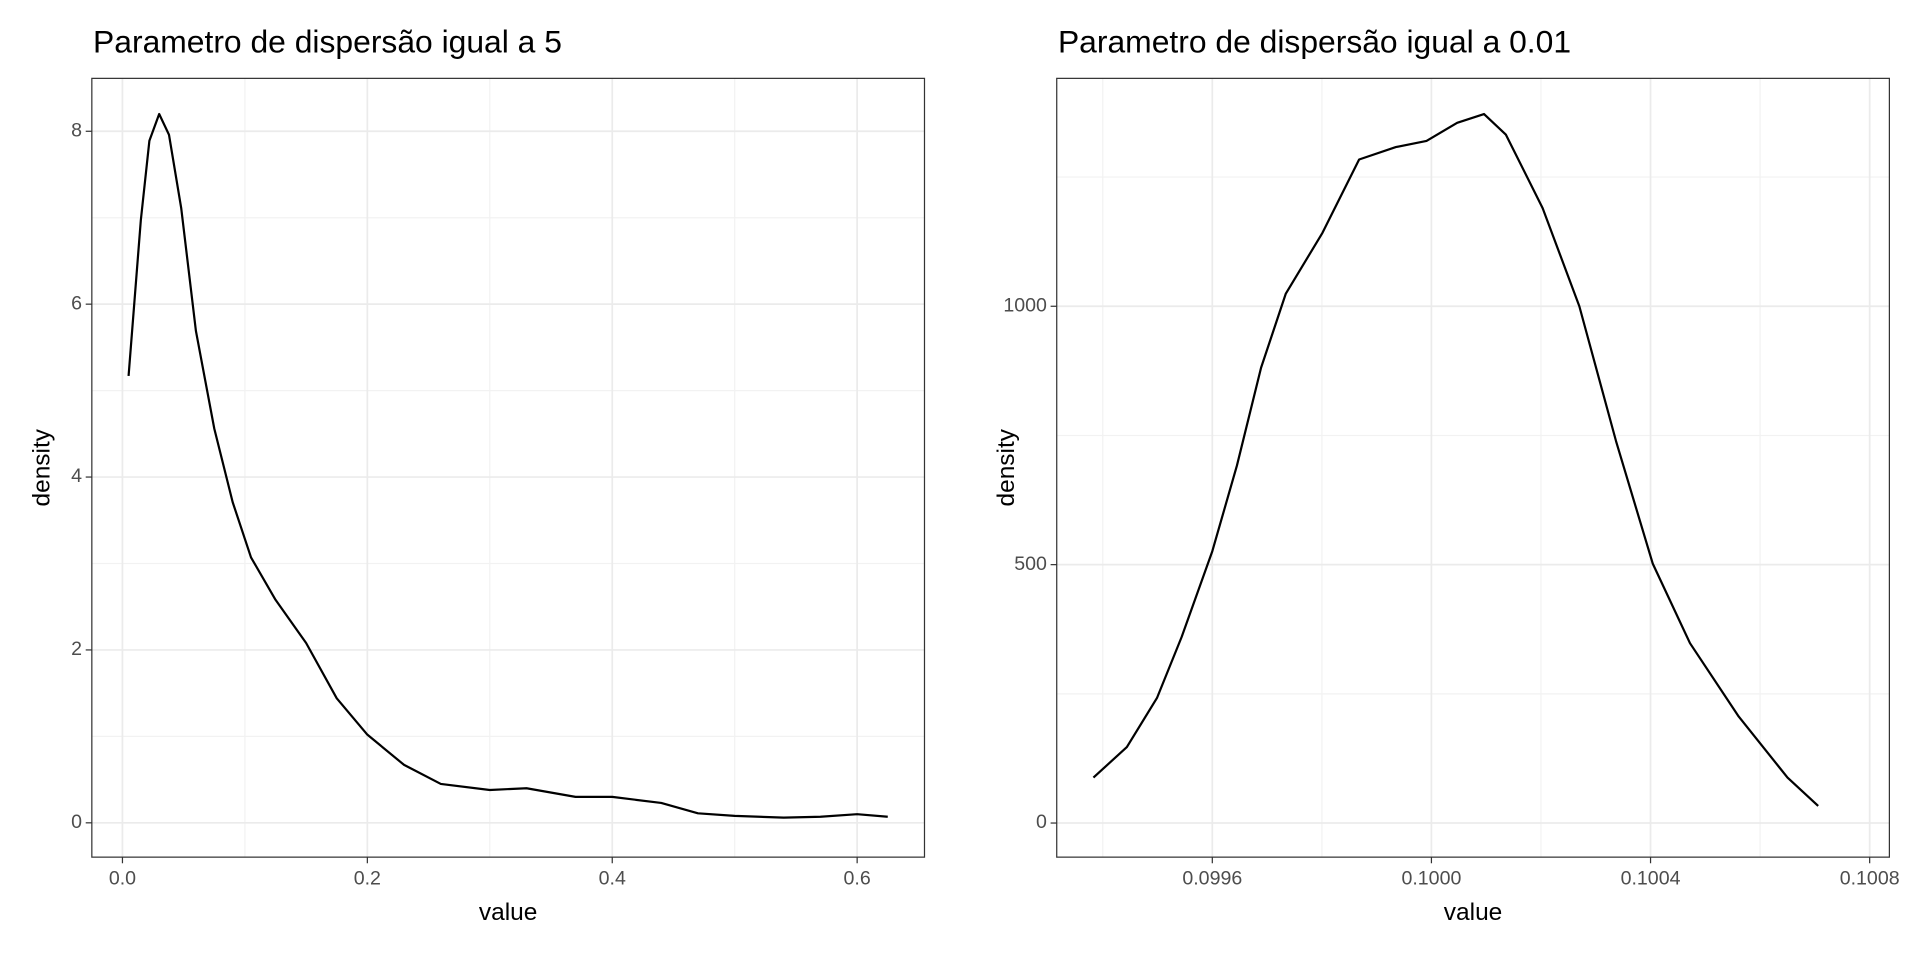  Describe the element at coordinates (612, 878) in the screenshot. I see `x-tick-label: 0.4` at that location.